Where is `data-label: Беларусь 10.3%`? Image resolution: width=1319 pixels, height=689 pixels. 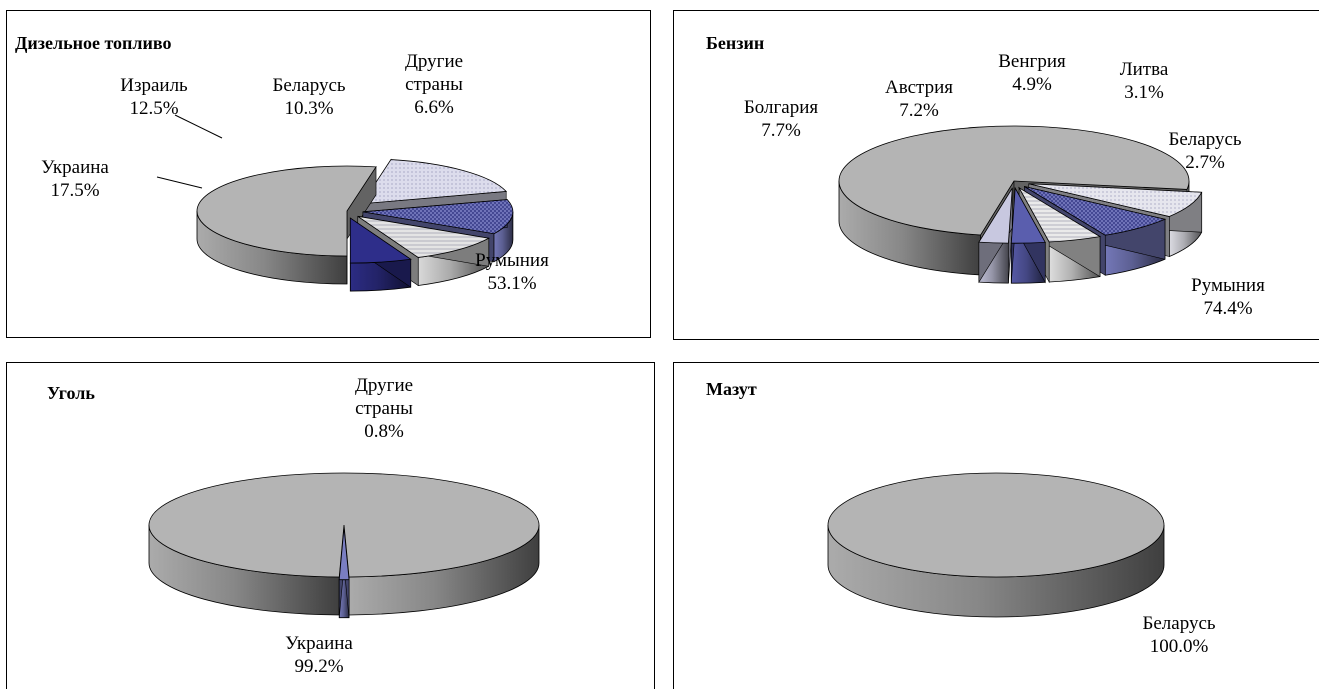 data-label: Беларусь 10.3% is located at coordinates (308, 97).